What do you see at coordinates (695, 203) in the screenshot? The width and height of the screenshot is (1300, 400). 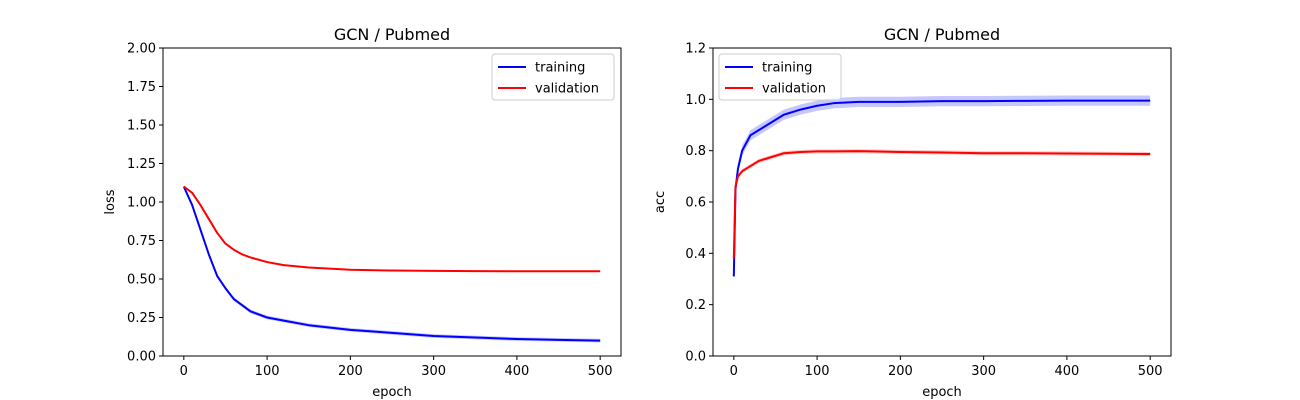 I see `y-tick-label: 0.6` at bounding box center [695, 203].